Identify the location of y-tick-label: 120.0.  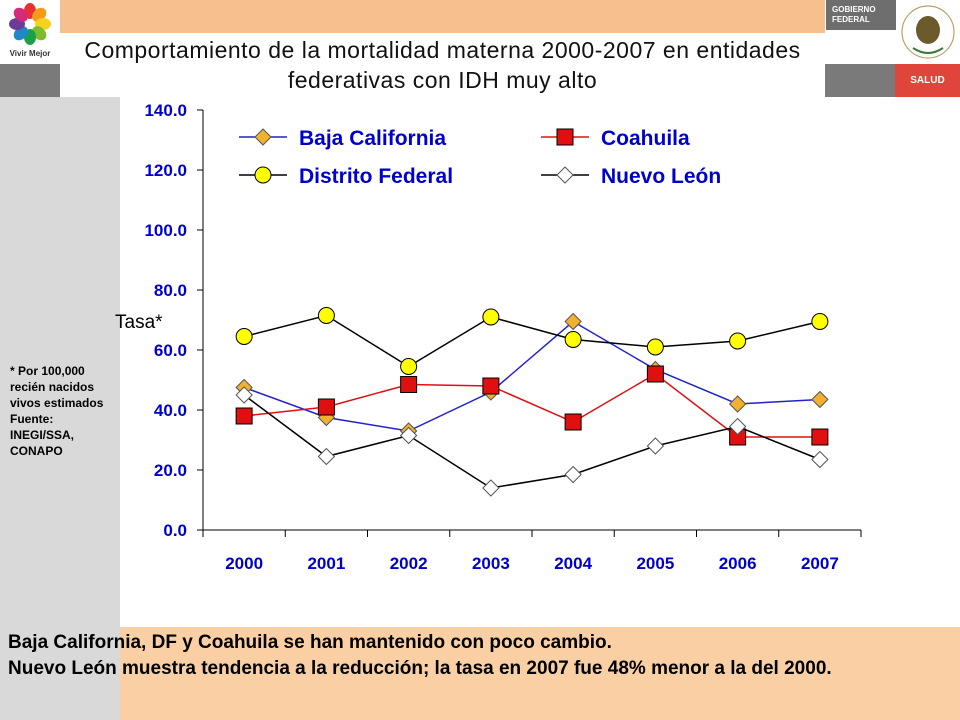
(165, 170).